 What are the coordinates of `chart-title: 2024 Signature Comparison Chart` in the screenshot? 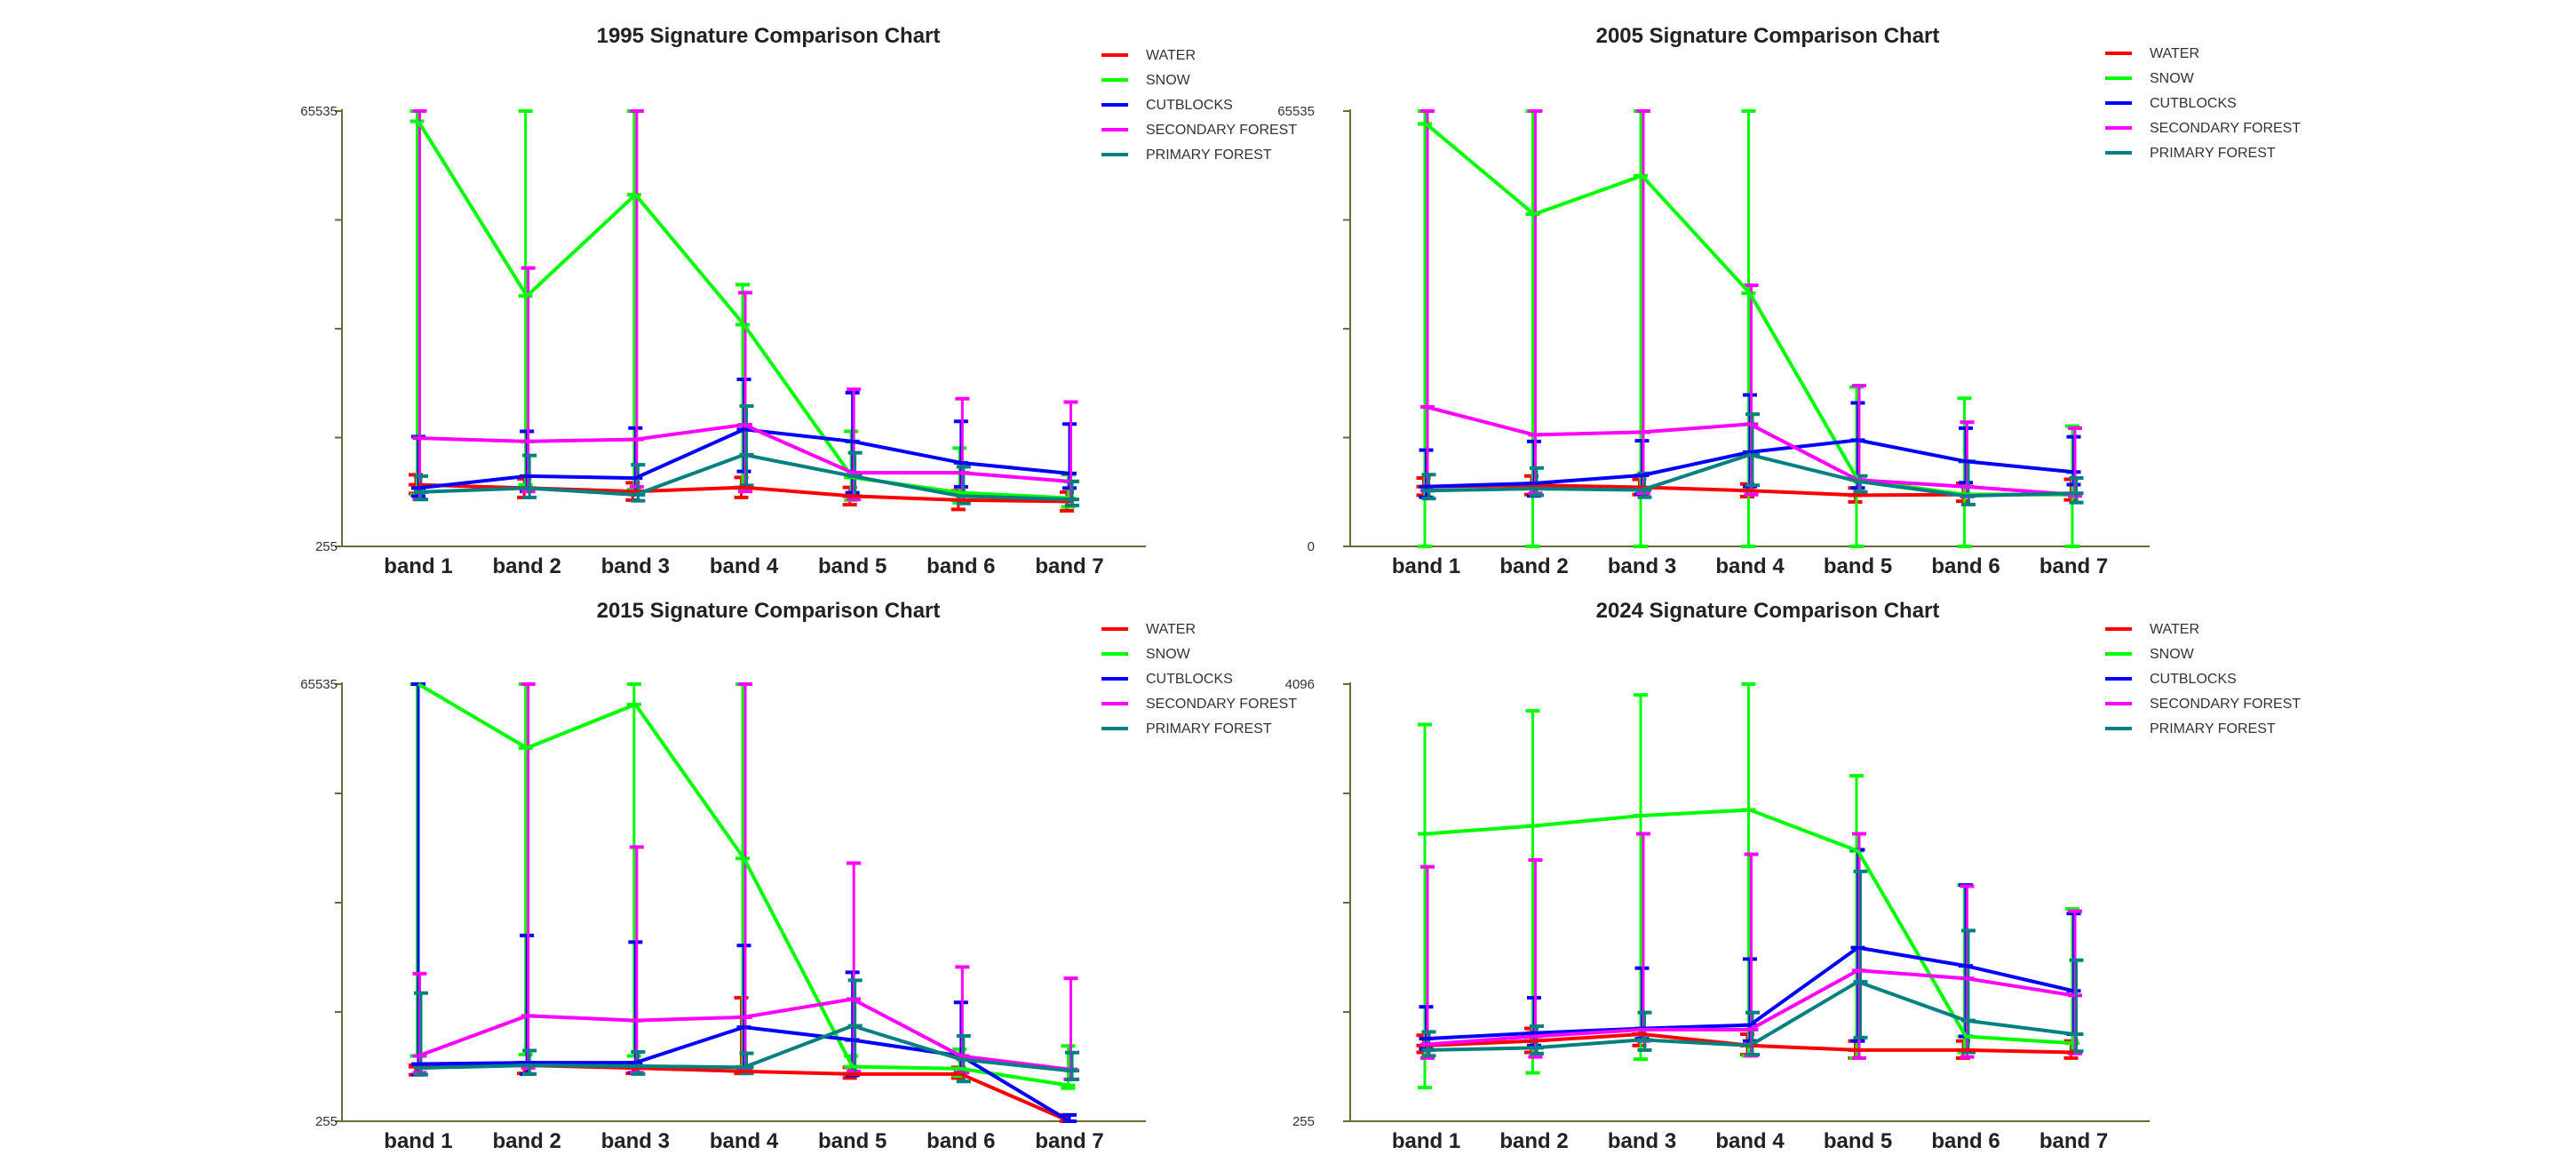 It's located at (1768, 611).